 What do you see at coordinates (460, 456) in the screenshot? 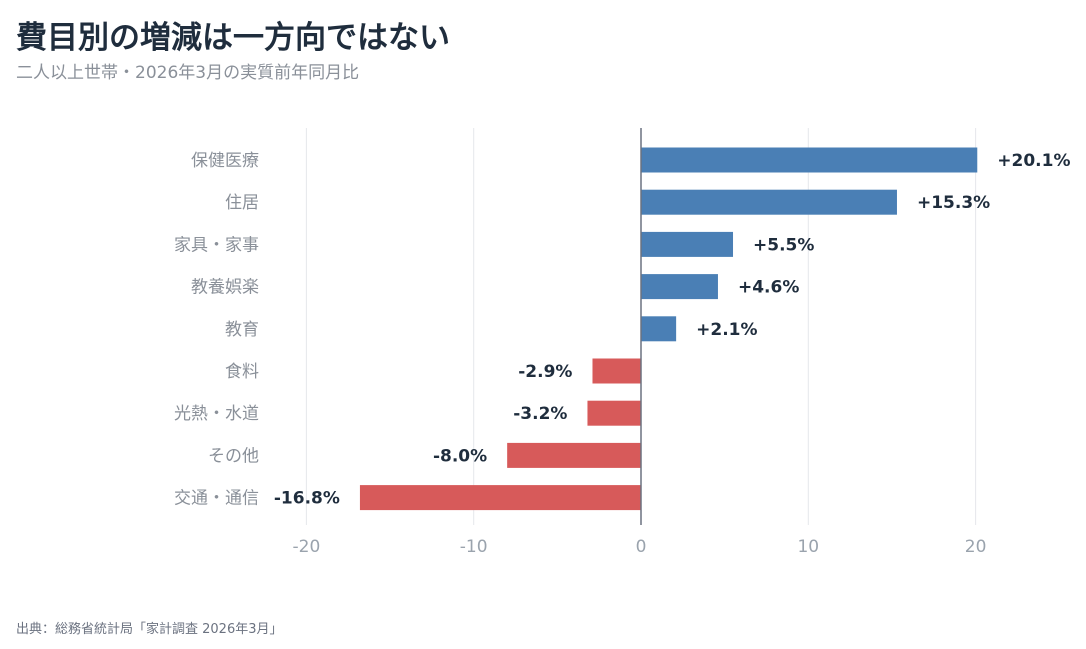
I see `data-label: -8.0%` at bounding box center [460, 456].